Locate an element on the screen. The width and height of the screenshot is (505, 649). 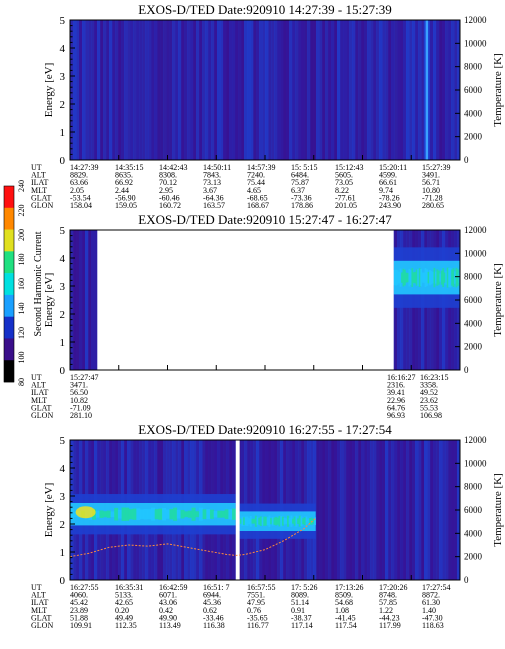
y-axis-label: Energy [eV] is located at coordinates (49, 90).